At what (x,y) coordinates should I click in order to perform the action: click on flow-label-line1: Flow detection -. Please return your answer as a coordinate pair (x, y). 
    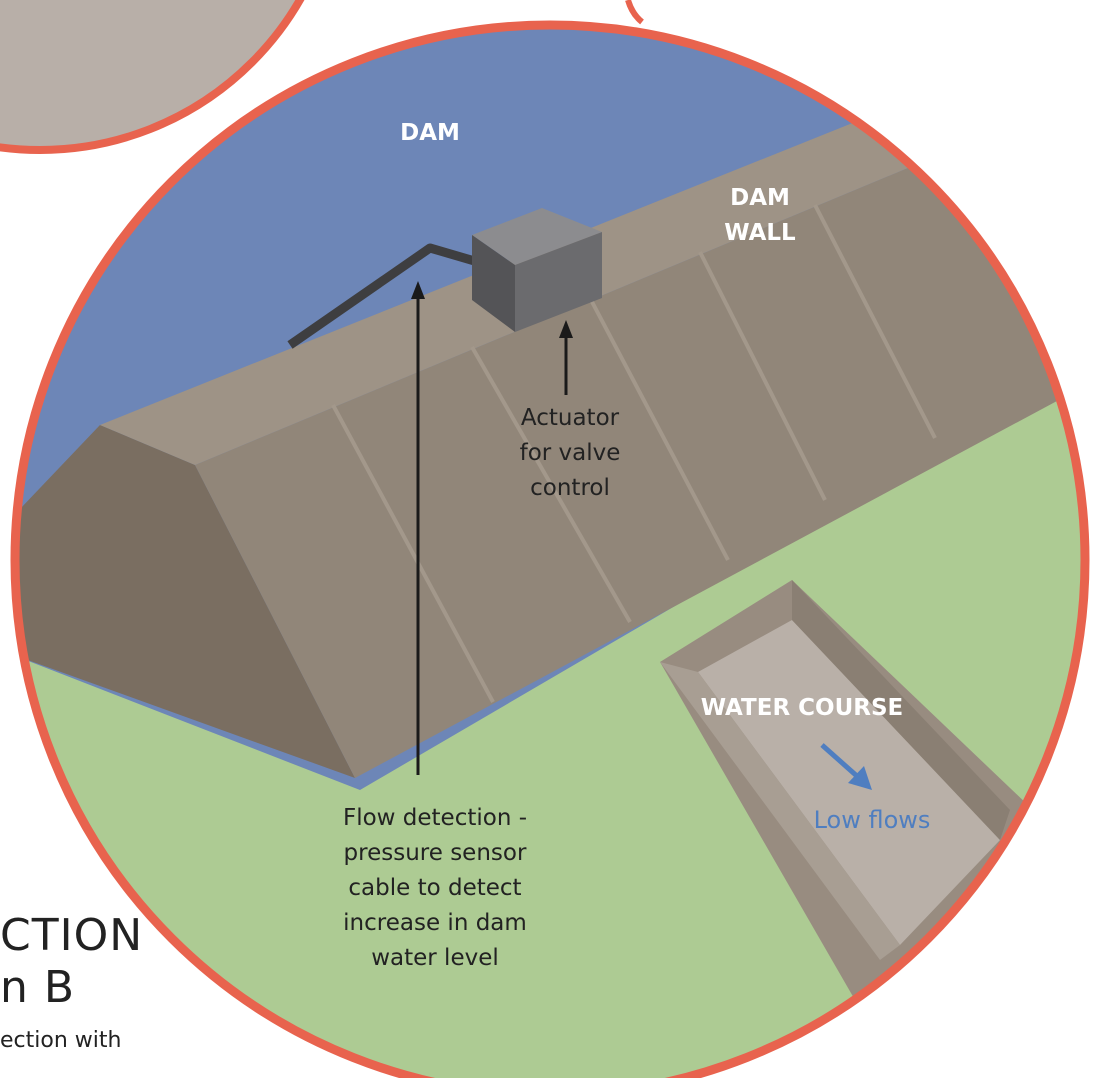
    Looking at the image, I should click on (435, 818).